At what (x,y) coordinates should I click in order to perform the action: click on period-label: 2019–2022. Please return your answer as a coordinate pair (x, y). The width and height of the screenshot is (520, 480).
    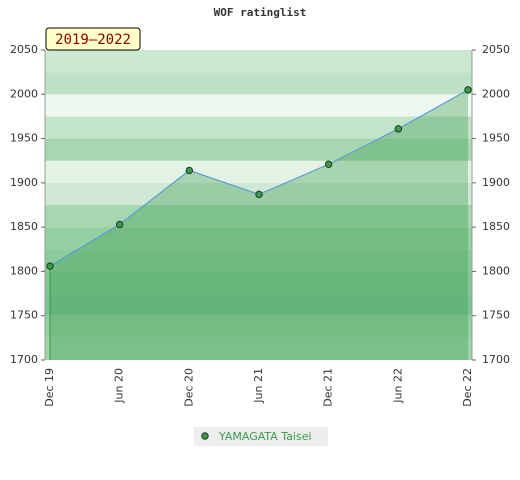
    Looking at the image, I should click on (93, 40).